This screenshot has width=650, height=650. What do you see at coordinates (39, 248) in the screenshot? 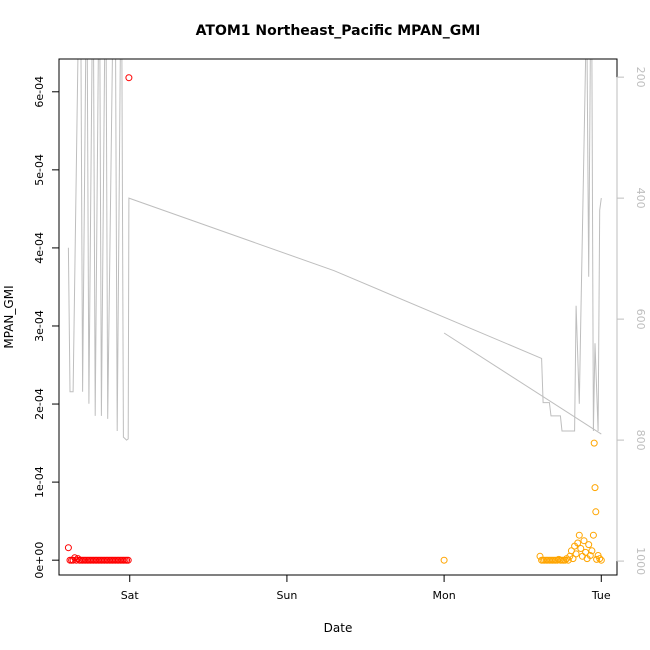
I see `y-tick-label-4: 4e-04` at bounding box center [39, 248].